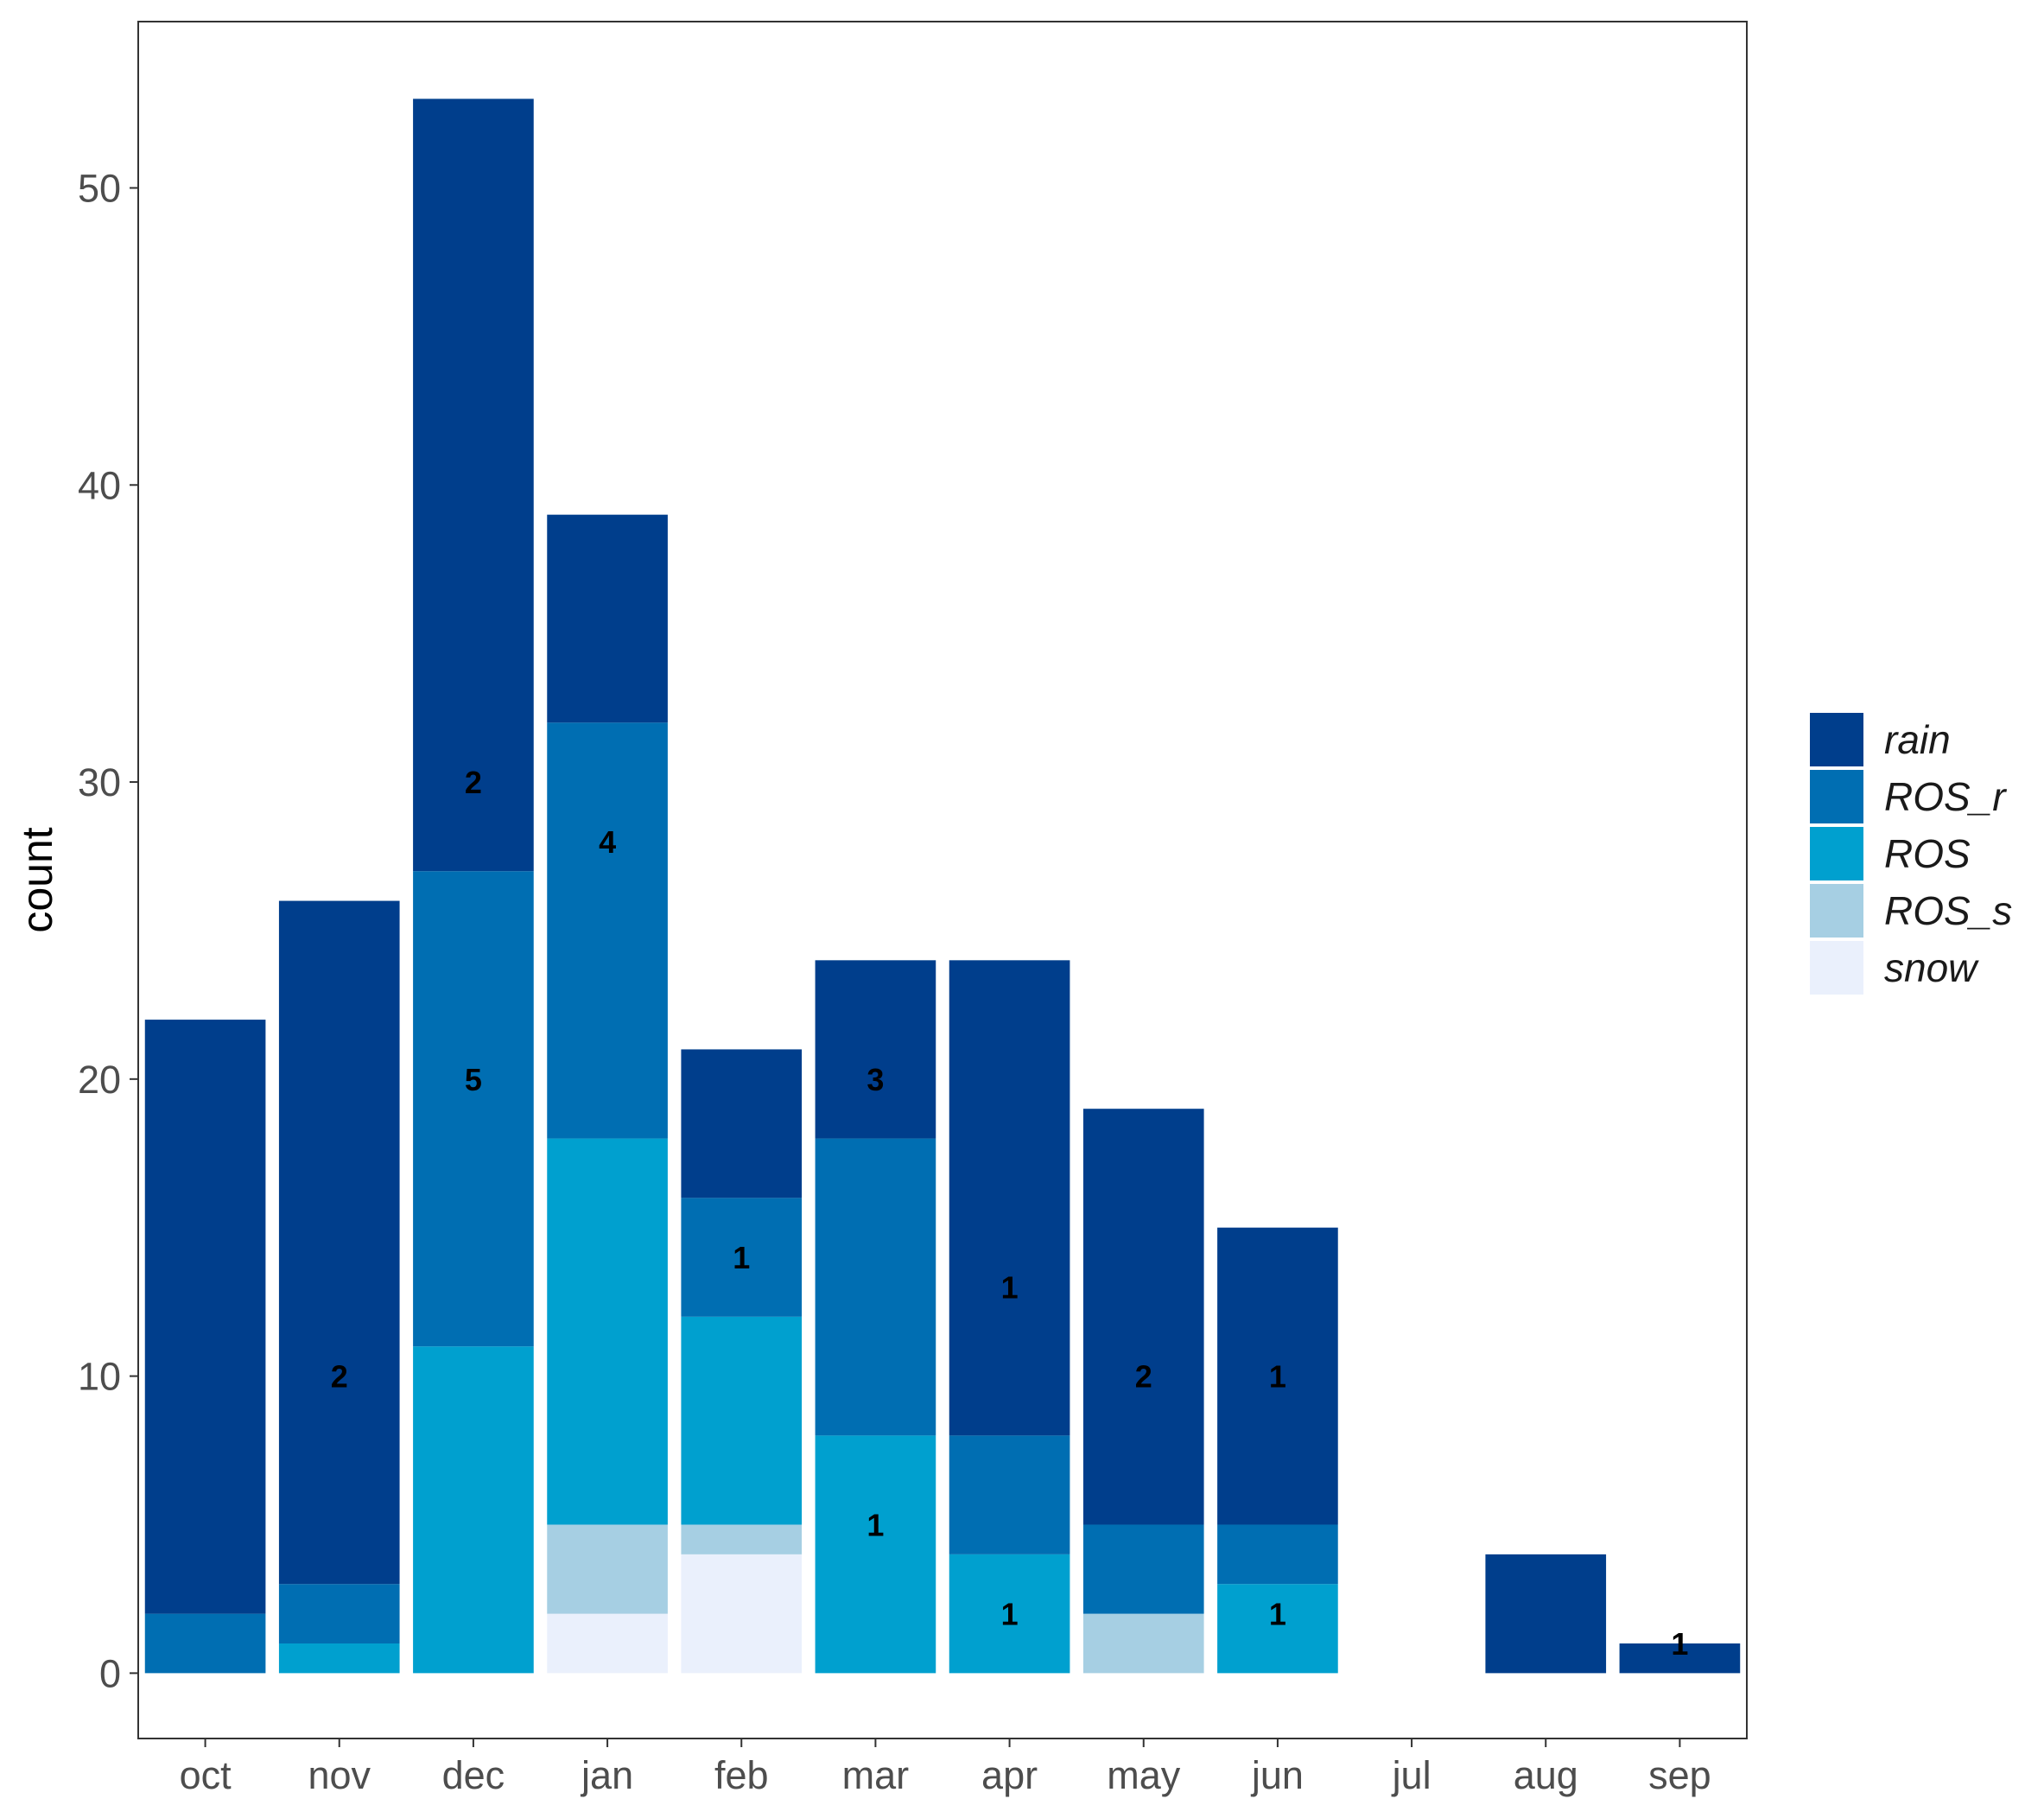  Describe the element at coordinates (607, 842) in the screenshot. I see `data-label-jan-3: 4` at that location.